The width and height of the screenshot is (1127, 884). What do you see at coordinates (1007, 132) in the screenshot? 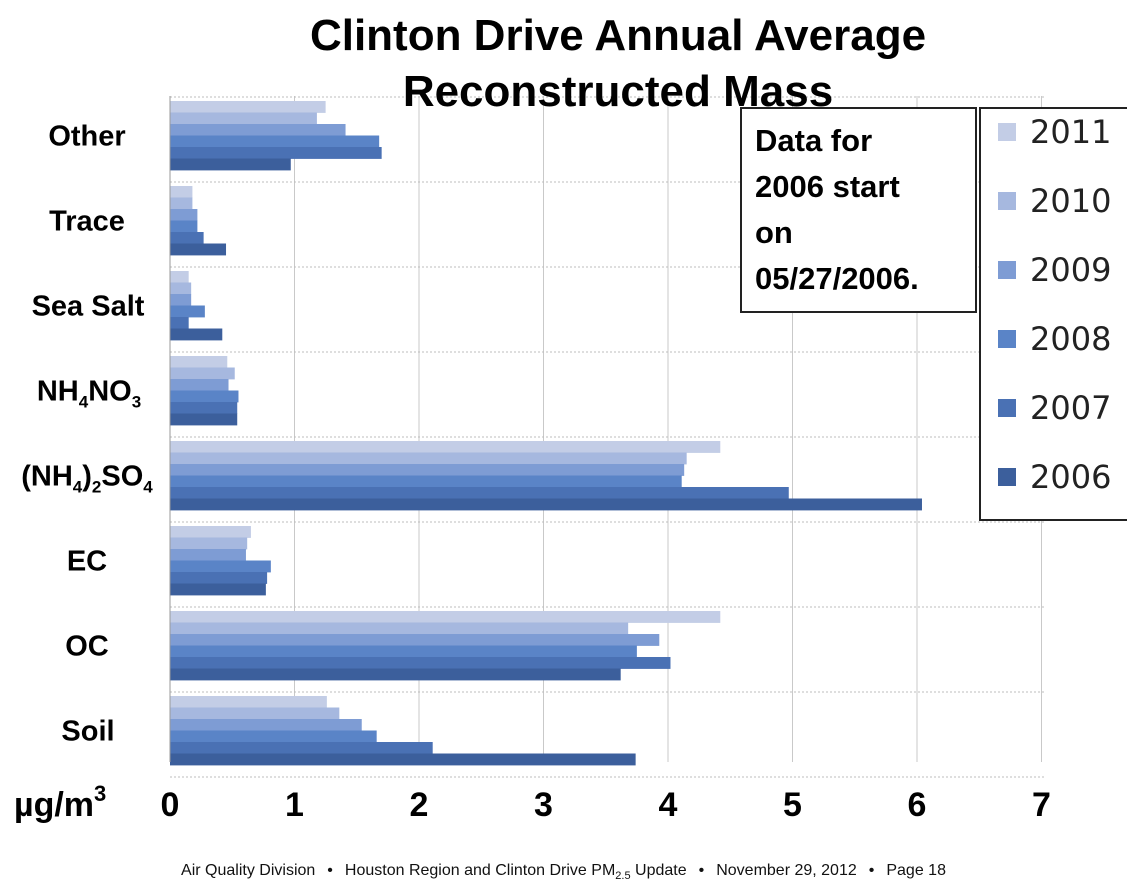
I see `legend-swatch-2011` at bounding box center [1007, 132].